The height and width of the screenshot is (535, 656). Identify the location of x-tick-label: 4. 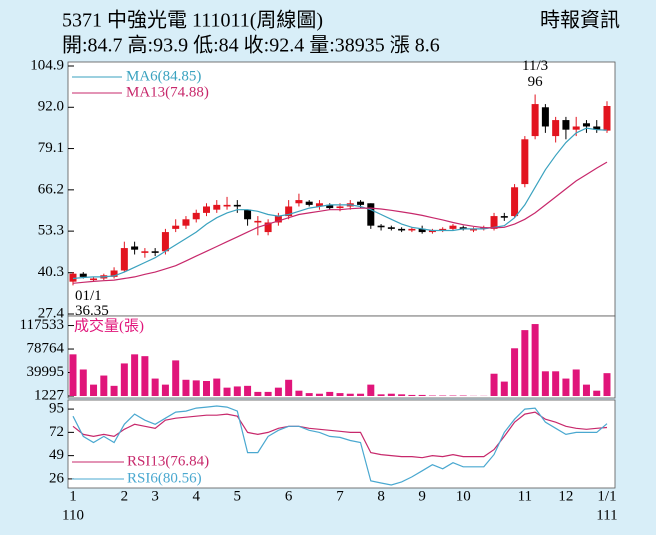
(196, 496).